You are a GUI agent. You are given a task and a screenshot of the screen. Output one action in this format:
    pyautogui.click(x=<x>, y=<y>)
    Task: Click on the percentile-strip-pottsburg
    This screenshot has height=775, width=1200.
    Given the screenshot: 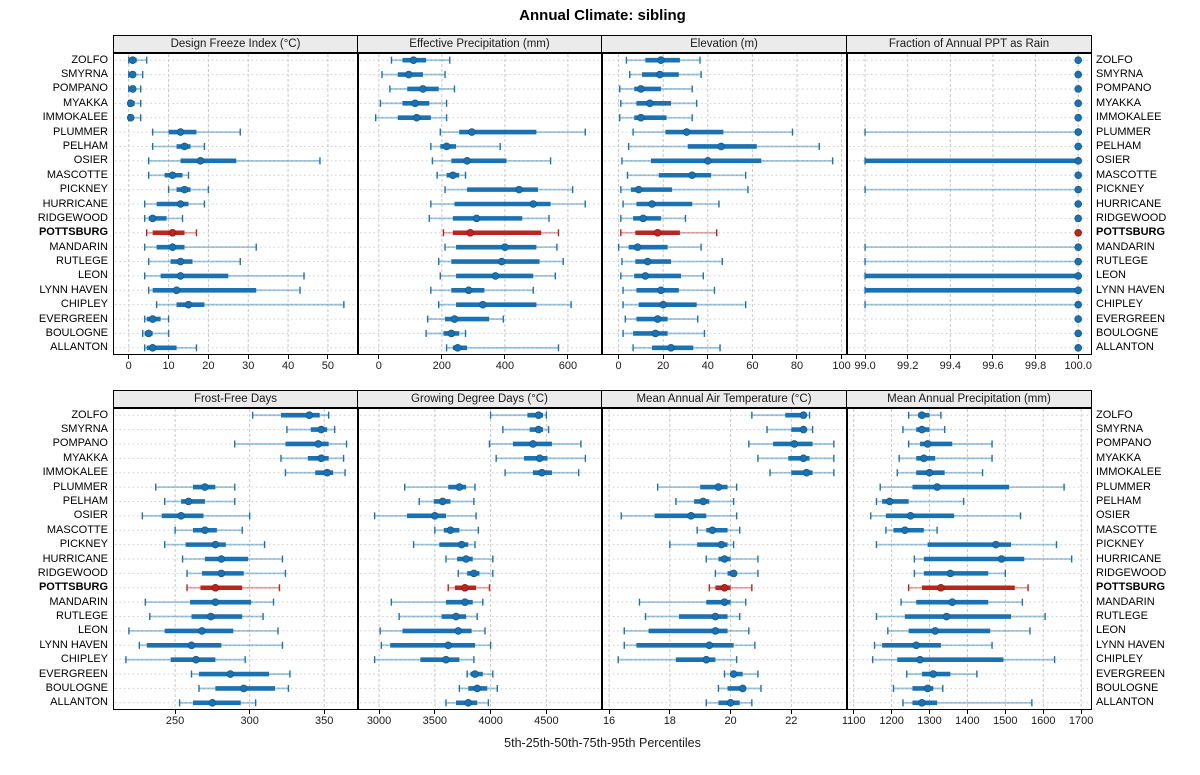 What is the action you would take?
    pyautogui.click(x=1078, y=232)
    